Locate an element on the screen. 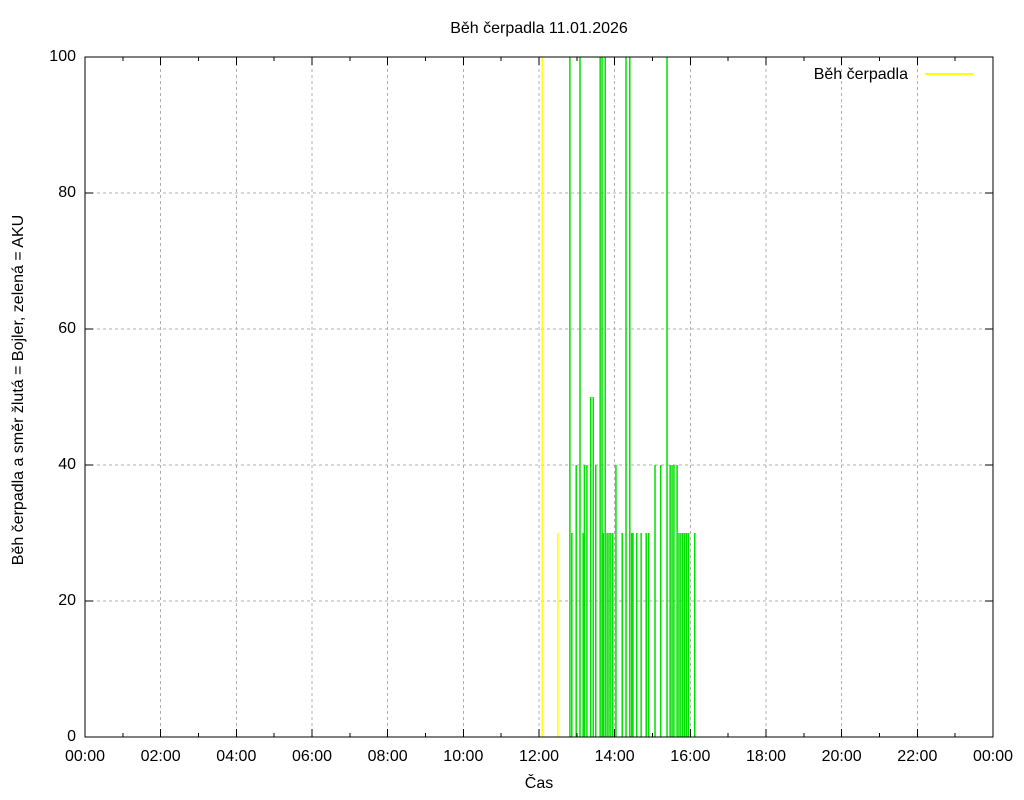 The image size is (1024, 800). x-tick-label: 10:00 is located at coordinates (463, 756).